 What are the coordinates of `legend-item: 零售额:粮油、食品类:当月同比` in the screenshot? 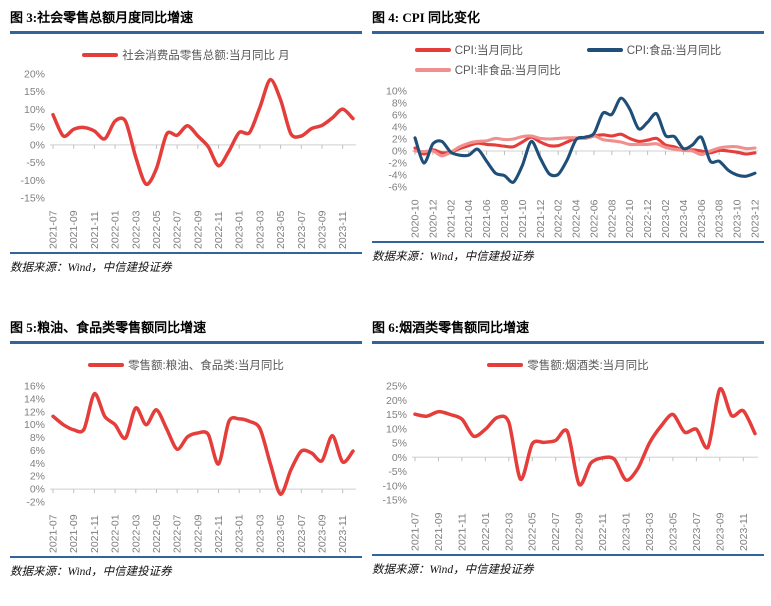 It's located at (186, 365).